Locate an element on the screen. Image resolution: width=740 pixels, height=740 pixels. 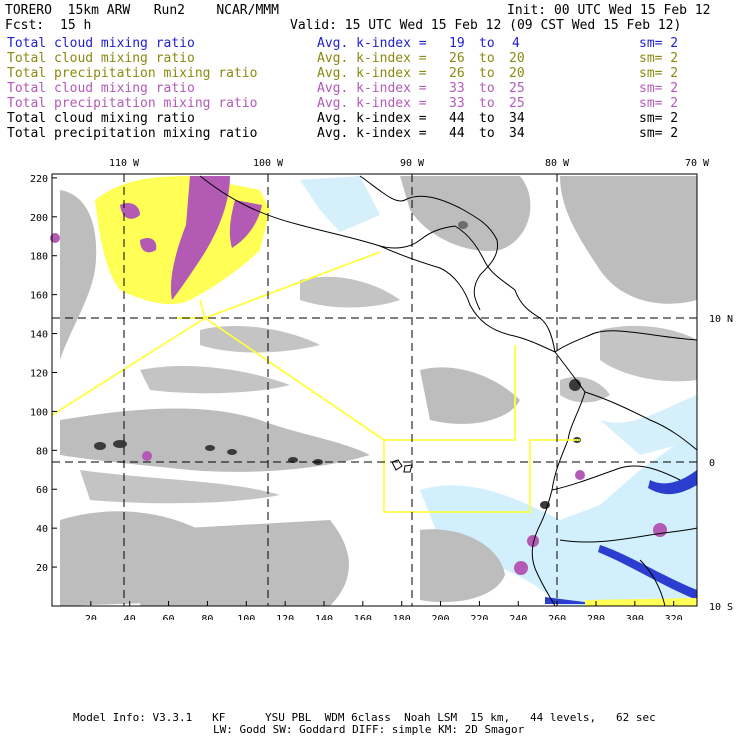
x-tick-label: 60 is located at coordinates (169, 617).